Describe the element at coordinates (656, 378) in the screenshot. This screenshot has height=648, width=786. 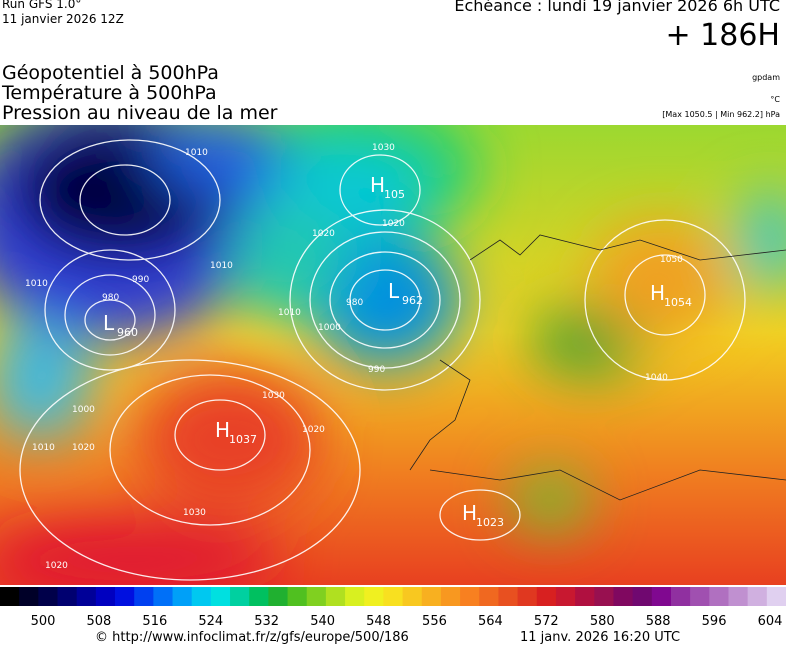
I see `isobar-label: 1040` at that location.